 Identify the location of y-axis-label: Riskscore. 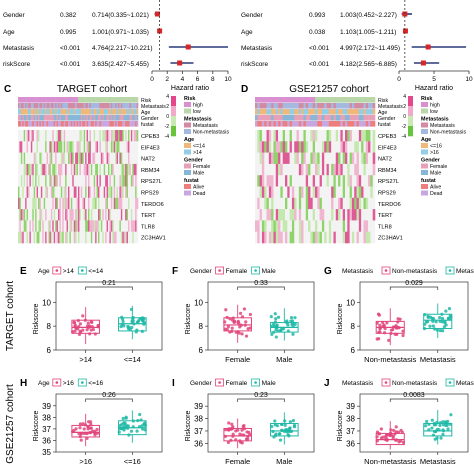
(188, 426).